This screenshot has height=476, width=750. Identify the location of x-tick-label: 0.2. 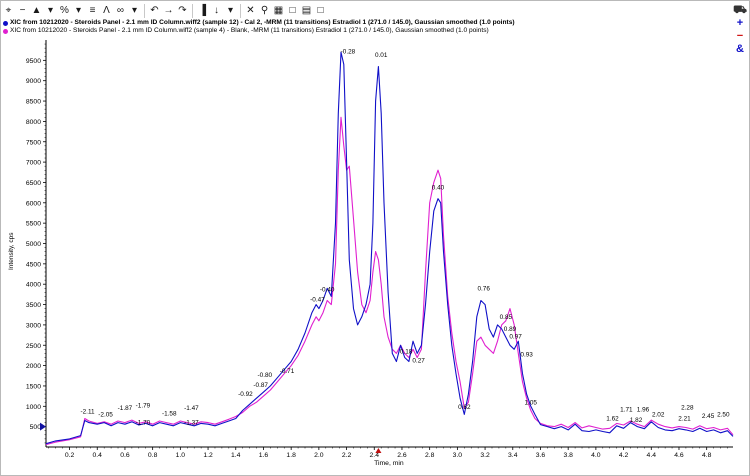
(70, 455).